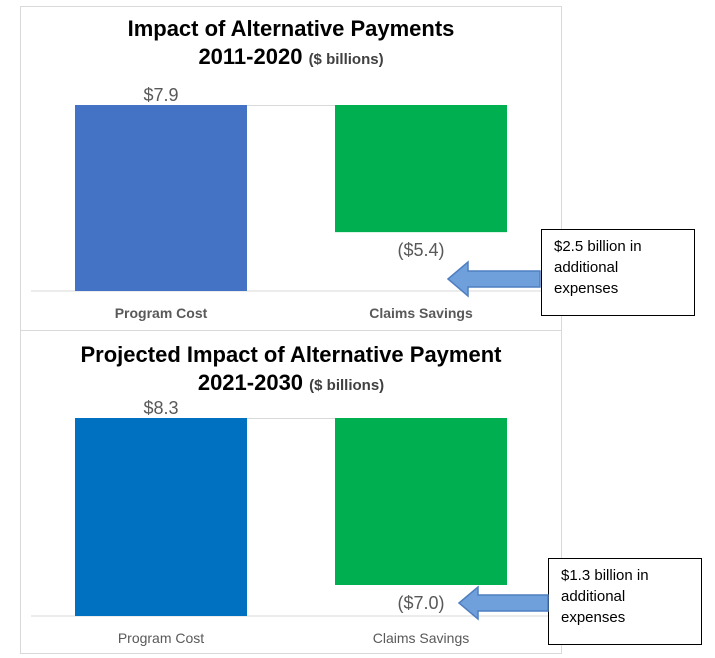 The width and height of the screenshot is (715, 658). I want to click on bottom-callout-line1: $1.3 billion in, so click(605, 575).